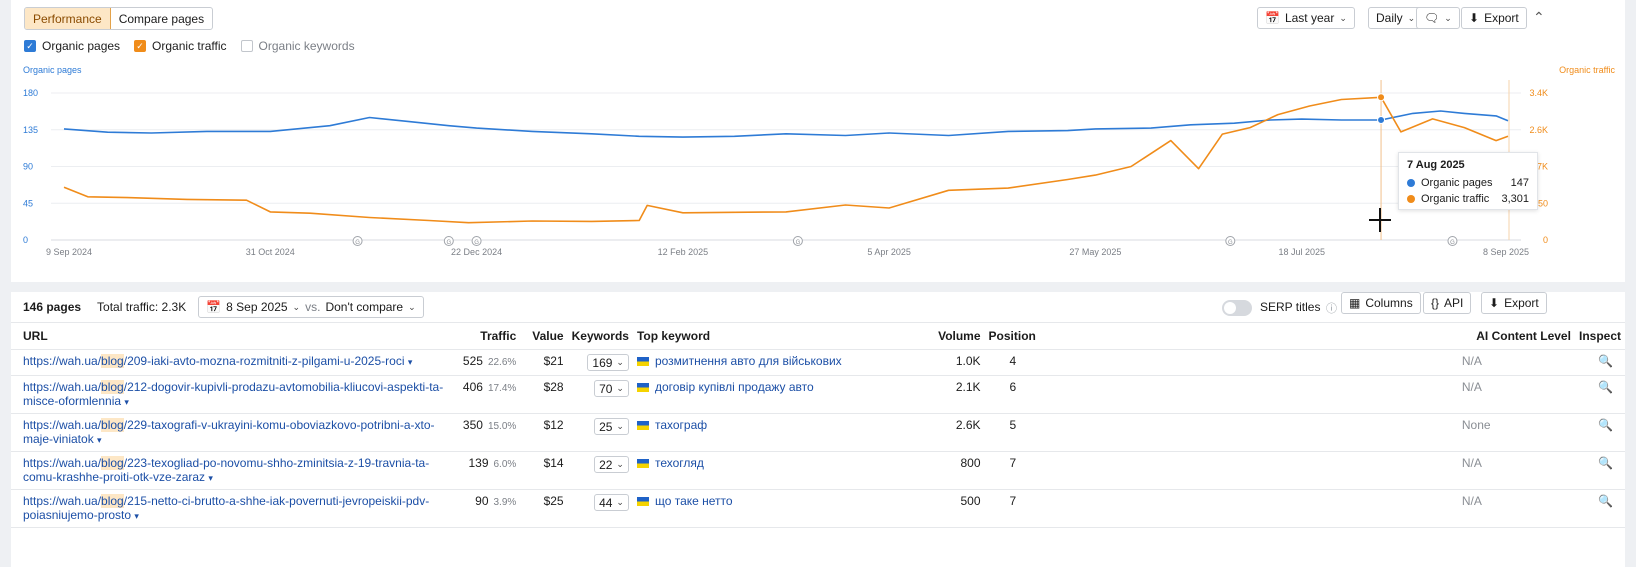  Describe the element at coordinates (959, 362) in the screenshot. I see `volume-cell: 1.0K` at that location.